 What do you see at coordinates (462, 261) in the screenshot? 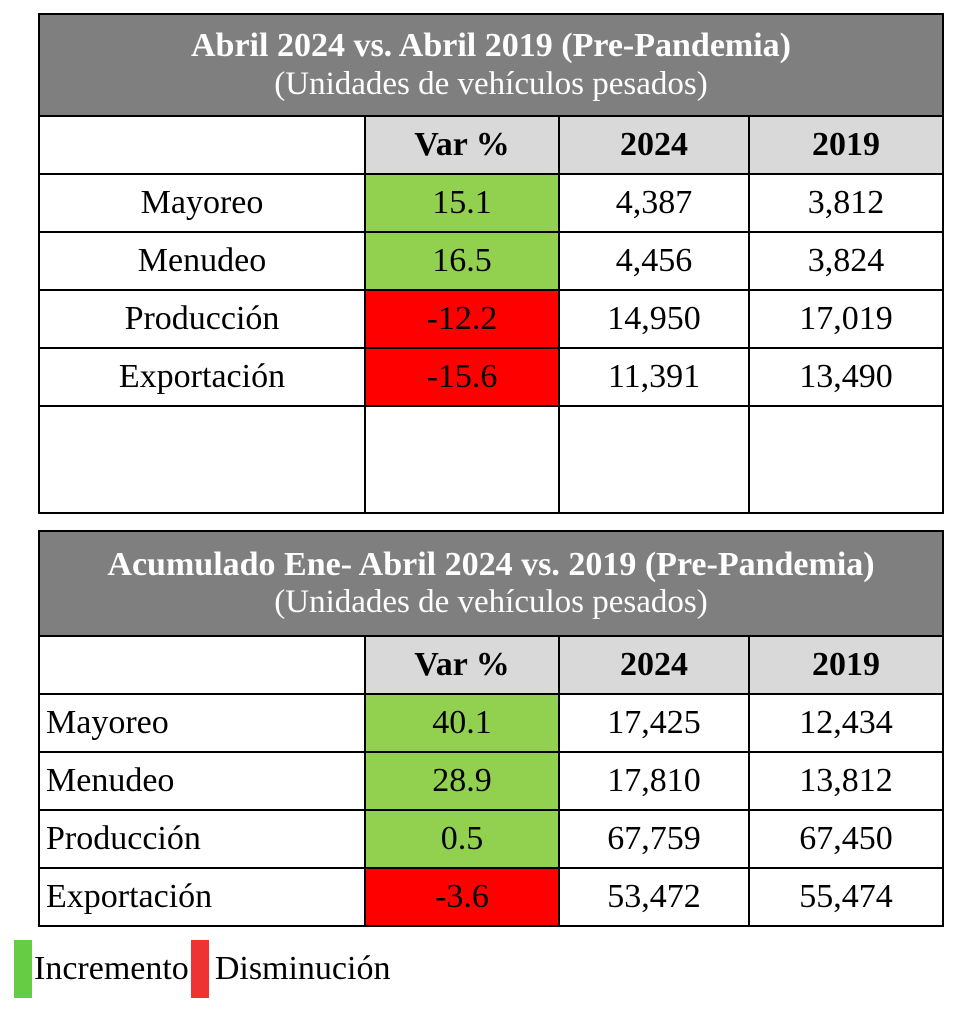
I see `var-cell: 16.5` at bounding box center [462, 261].